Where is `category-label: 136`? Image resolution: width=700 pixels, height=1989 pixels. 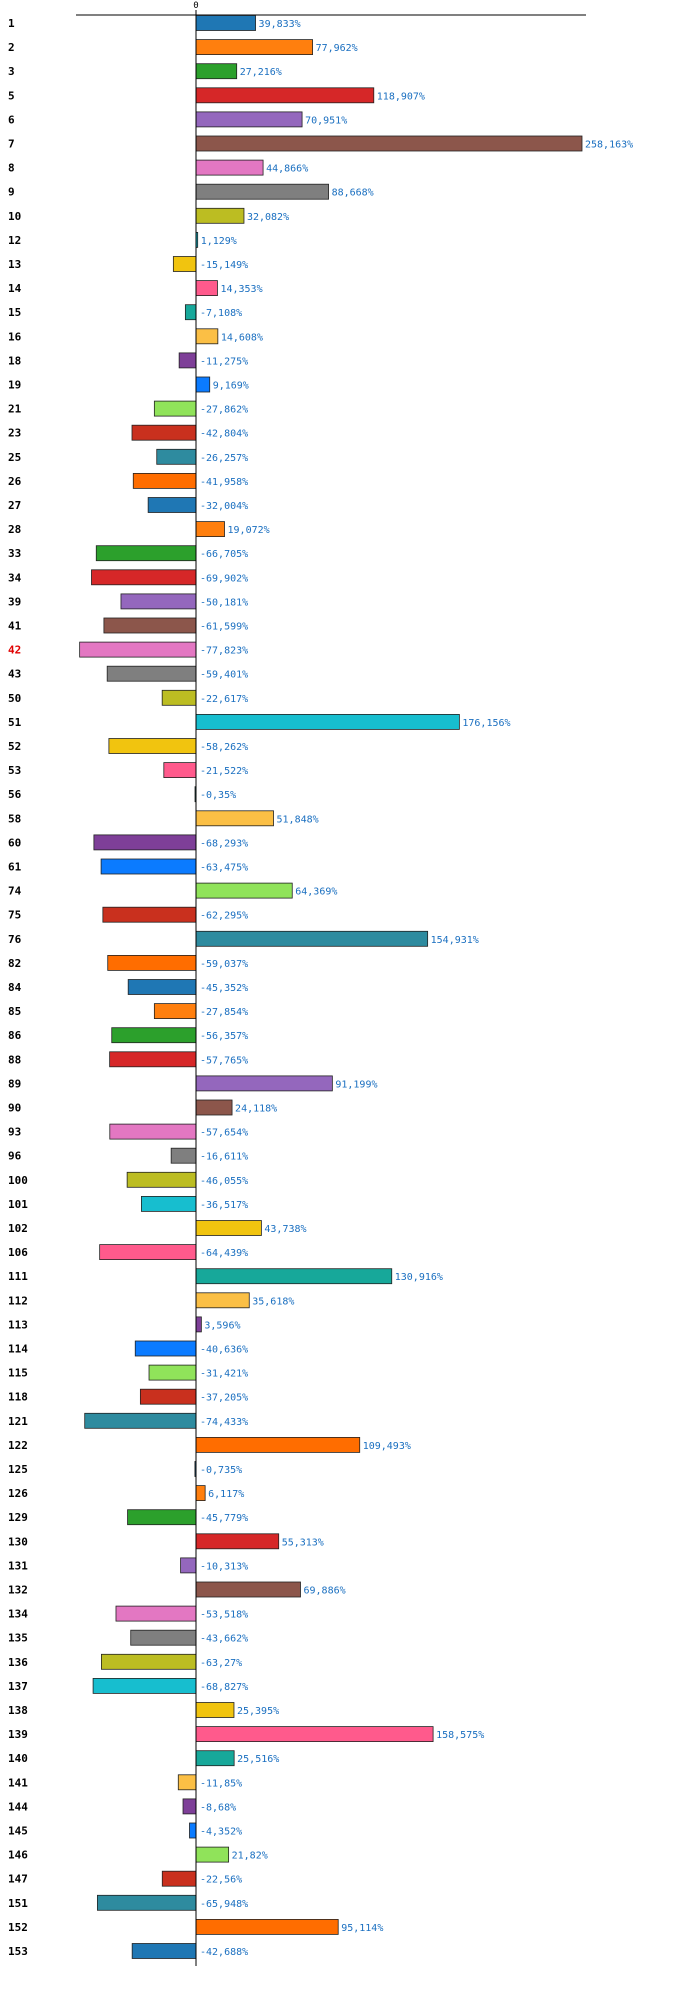
category-label: 136 is located at coordinates (18, 1662).